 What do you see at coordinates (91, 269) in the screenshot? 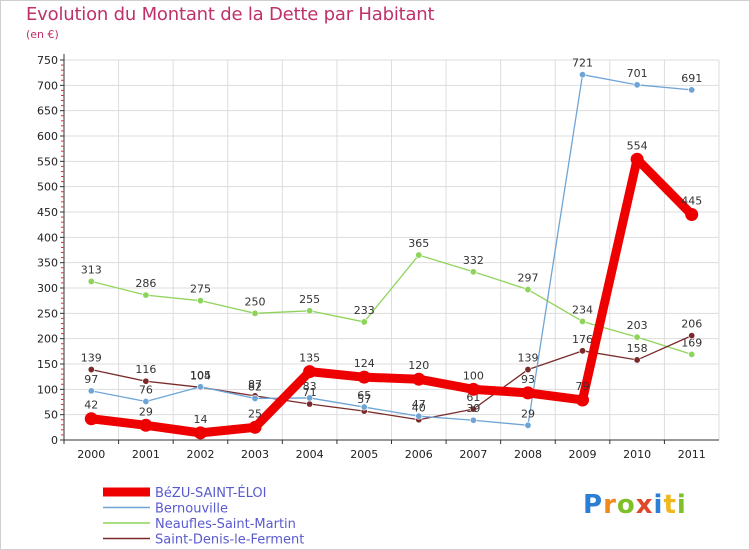
I see `data-label-neaufles-saint-martin-2000: 313` at bounding box center [91, 269].